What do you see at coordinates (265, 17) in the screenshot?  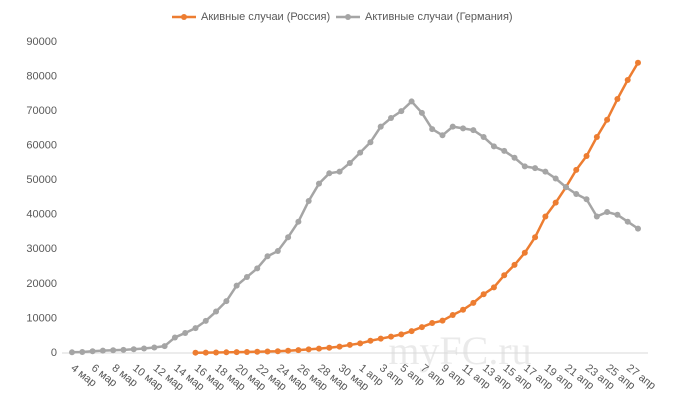 I see `legend-label: Акивные случаи (Россия)` at bounding box center [265, 17].